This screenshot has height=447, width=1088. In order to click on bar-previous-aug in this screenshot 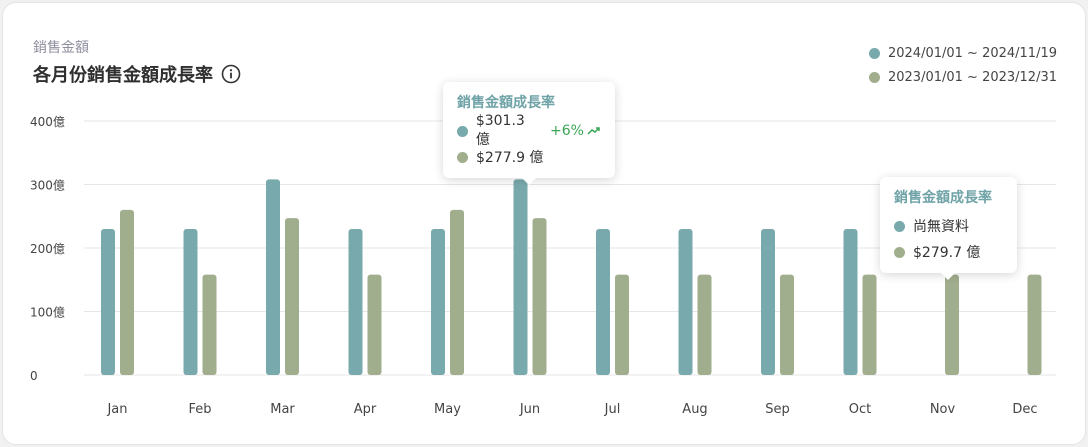, I will do `click(704, 324)`.